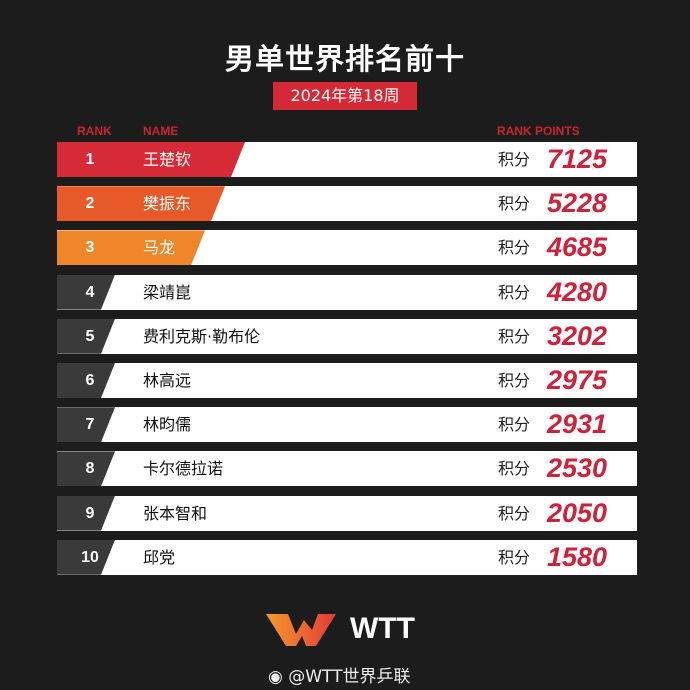 The height and width of the screenshot is (690, 690). Describe the element at coordinates (577, 159) in the screenshot. I see `points-value: 7125` at that location.